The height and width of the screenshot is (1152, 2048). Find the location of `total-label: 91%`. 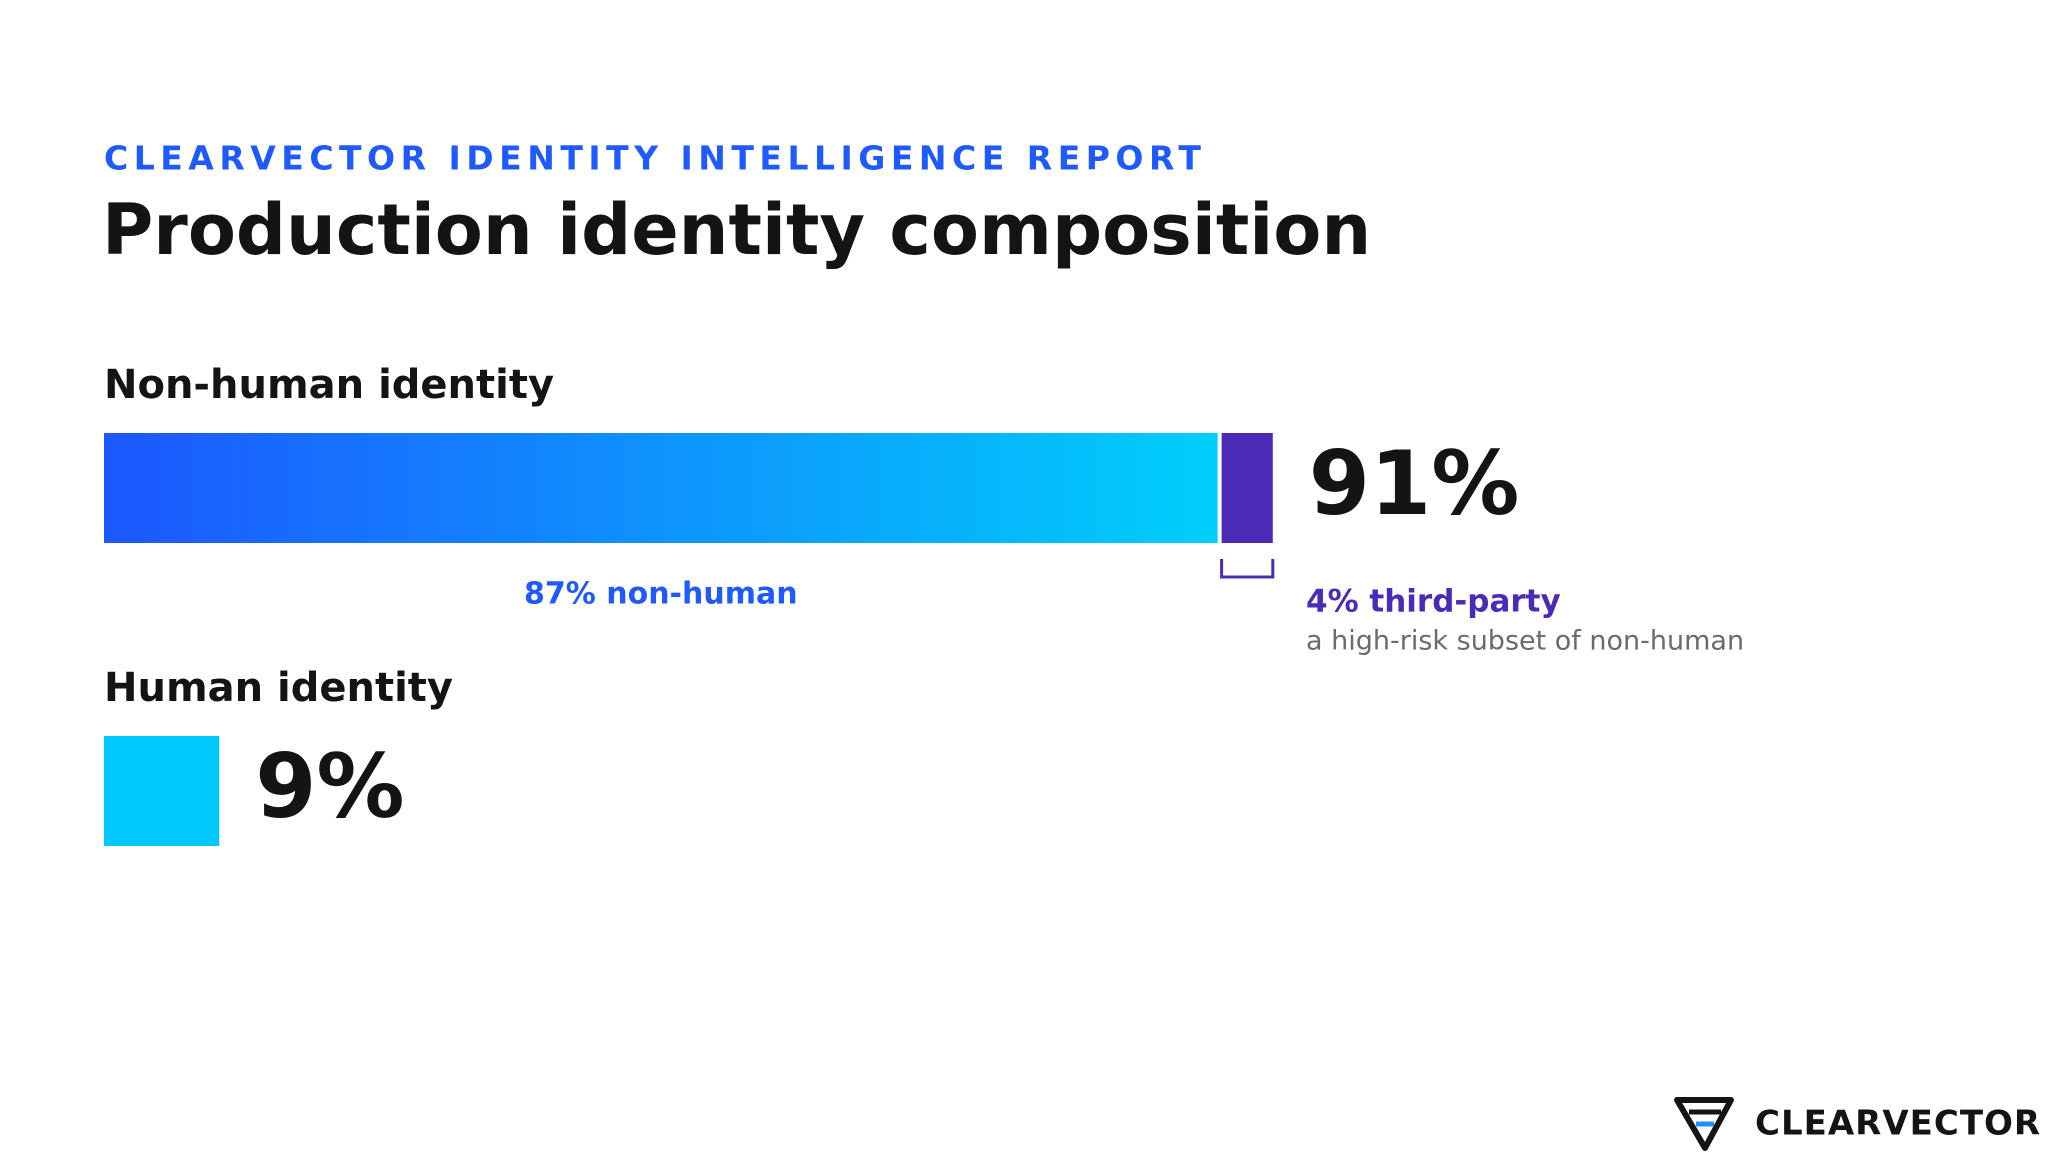

total-label: 91% is located at coordinates (1414, 483).